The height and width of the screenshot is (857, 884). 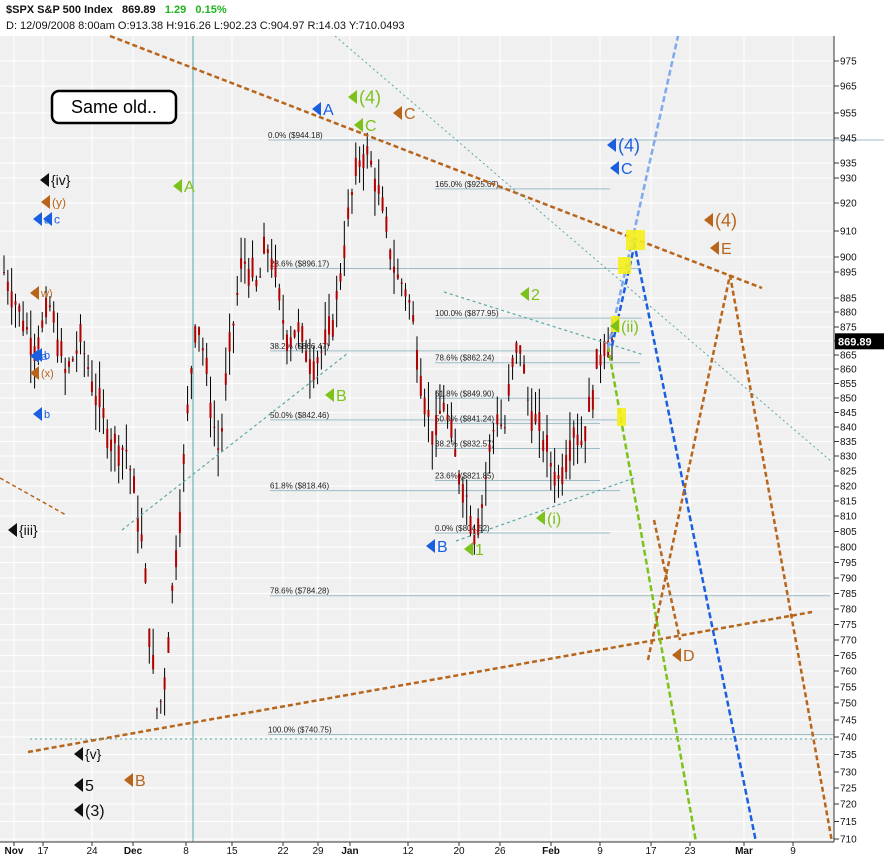 I want to click on y-tick-label: 805, so click(x=848, y=532).